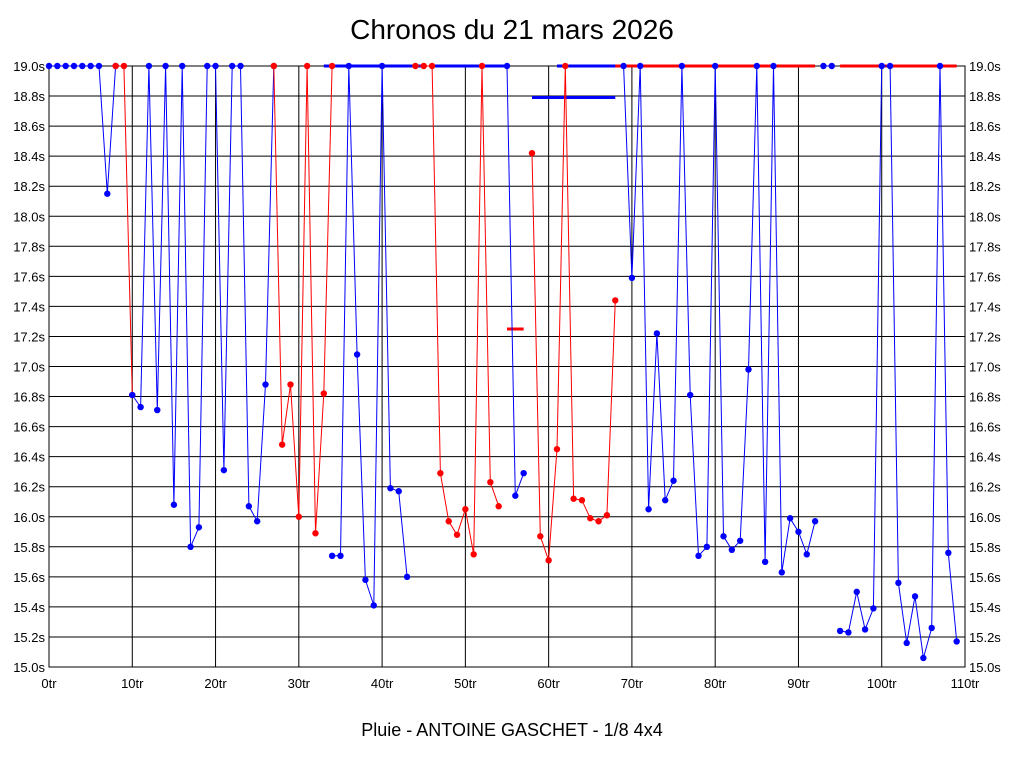 Image resolution: width=1024 pixels, height=768 pixels. What do you see at coordinates (29, 306) in the screenshot?
I see `y-tick-label-left: 17.4s` at bounding box center [29, 306].